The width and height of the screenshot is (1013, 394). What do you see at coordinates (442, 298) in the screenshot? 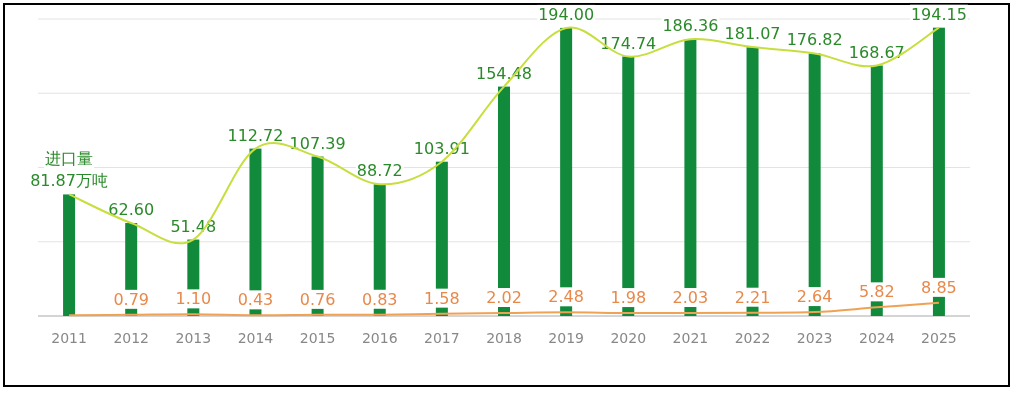
I see `data-label: 1.58` at bounding box center [442, 298].